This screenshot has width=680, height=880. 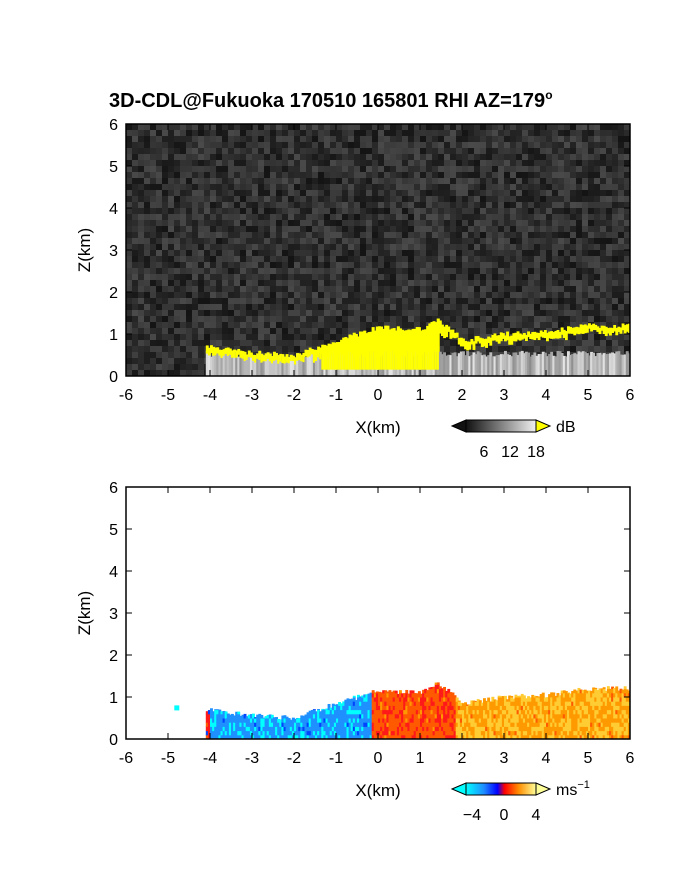 I want to click on y-tick-label: 1, so click(x=113, y=335).